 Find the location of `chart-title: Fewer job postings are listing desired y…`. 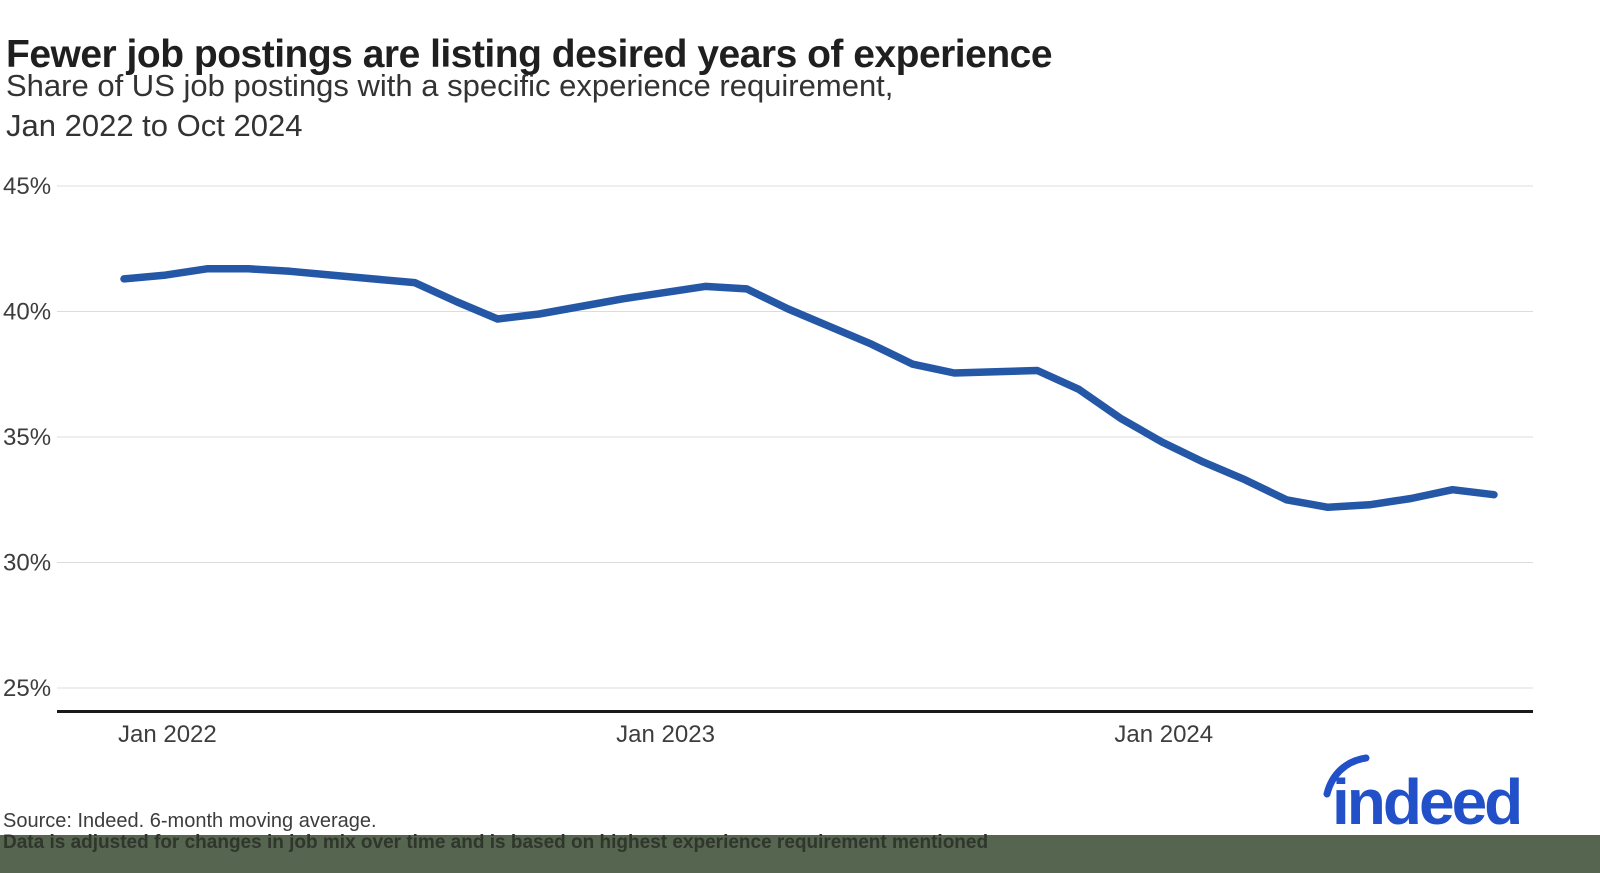

chart-title: Fewer job postings are listing desired y… is located at coordinates (529, 55).